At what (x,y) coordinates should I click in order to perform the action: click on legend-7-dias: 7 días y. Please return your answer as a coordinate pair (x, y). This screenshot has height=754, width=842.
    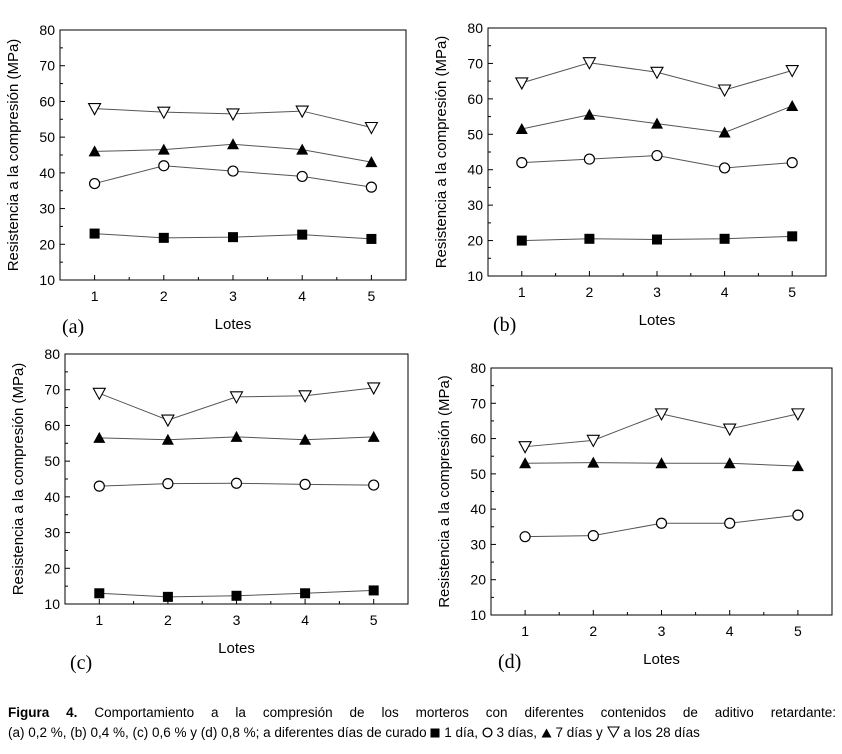
    Looking at the image, I should click on (579, 732).